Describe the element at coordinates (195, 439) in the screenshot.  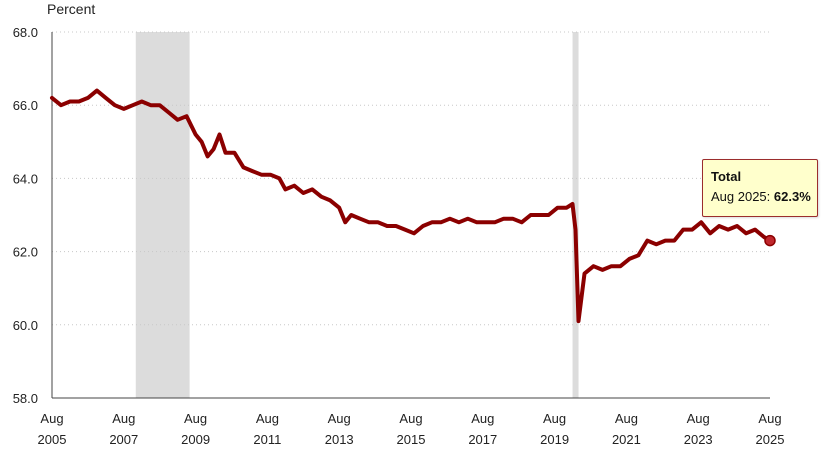
I see `x-tick-year-label: 2009` at that location.